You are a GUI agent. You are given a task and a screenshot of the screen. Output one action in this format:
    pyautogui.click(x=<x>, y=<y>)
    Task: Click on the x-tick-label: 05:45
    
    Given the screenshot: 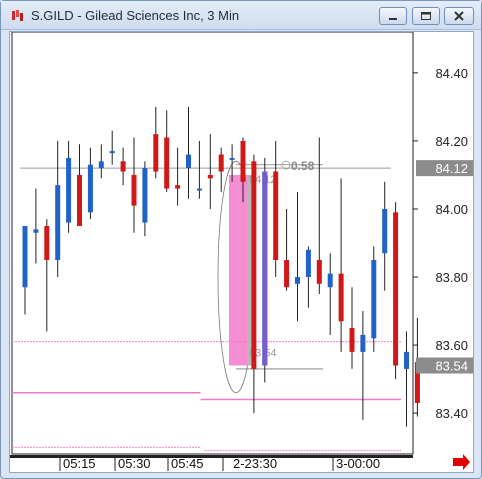 What is the action you would take?
    pyautogui.click(x=187, y=463)
    